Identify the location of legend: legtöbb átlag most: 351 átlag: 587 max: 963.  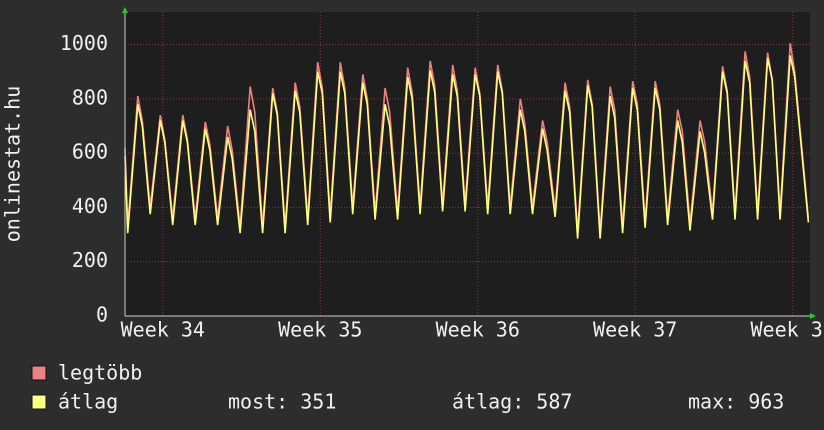
(407, 387).